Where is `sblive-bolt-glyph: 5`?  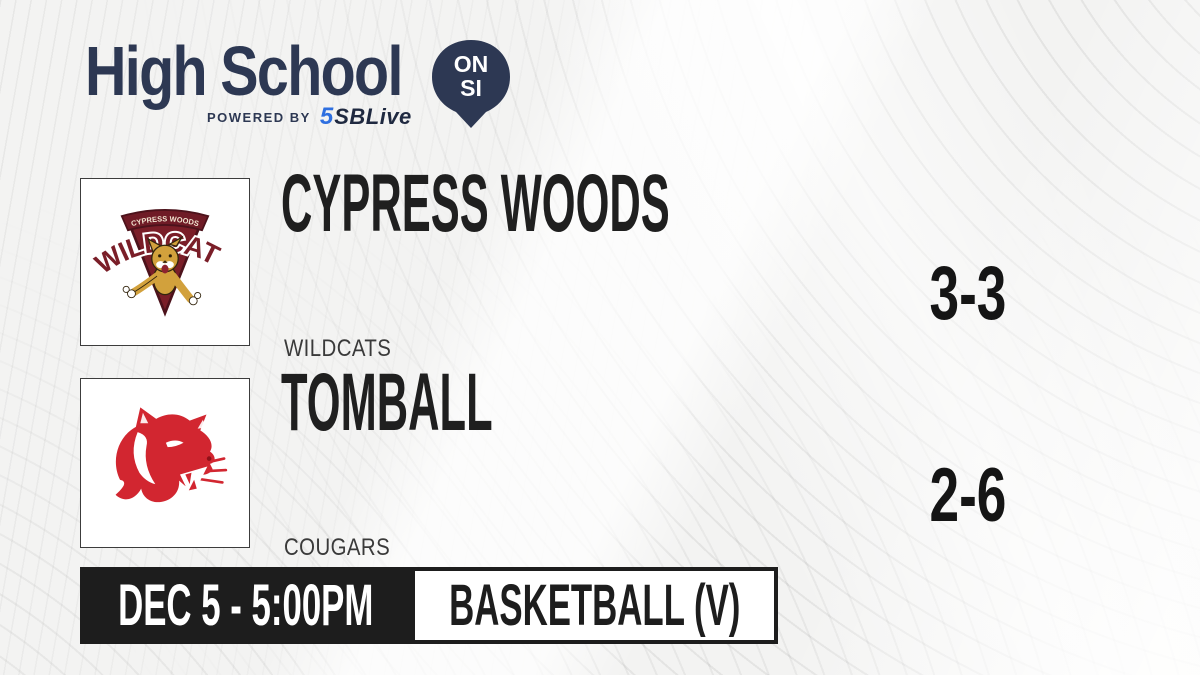
sblive-bolt-glyph: 5 is located at coordinates (326, 116).